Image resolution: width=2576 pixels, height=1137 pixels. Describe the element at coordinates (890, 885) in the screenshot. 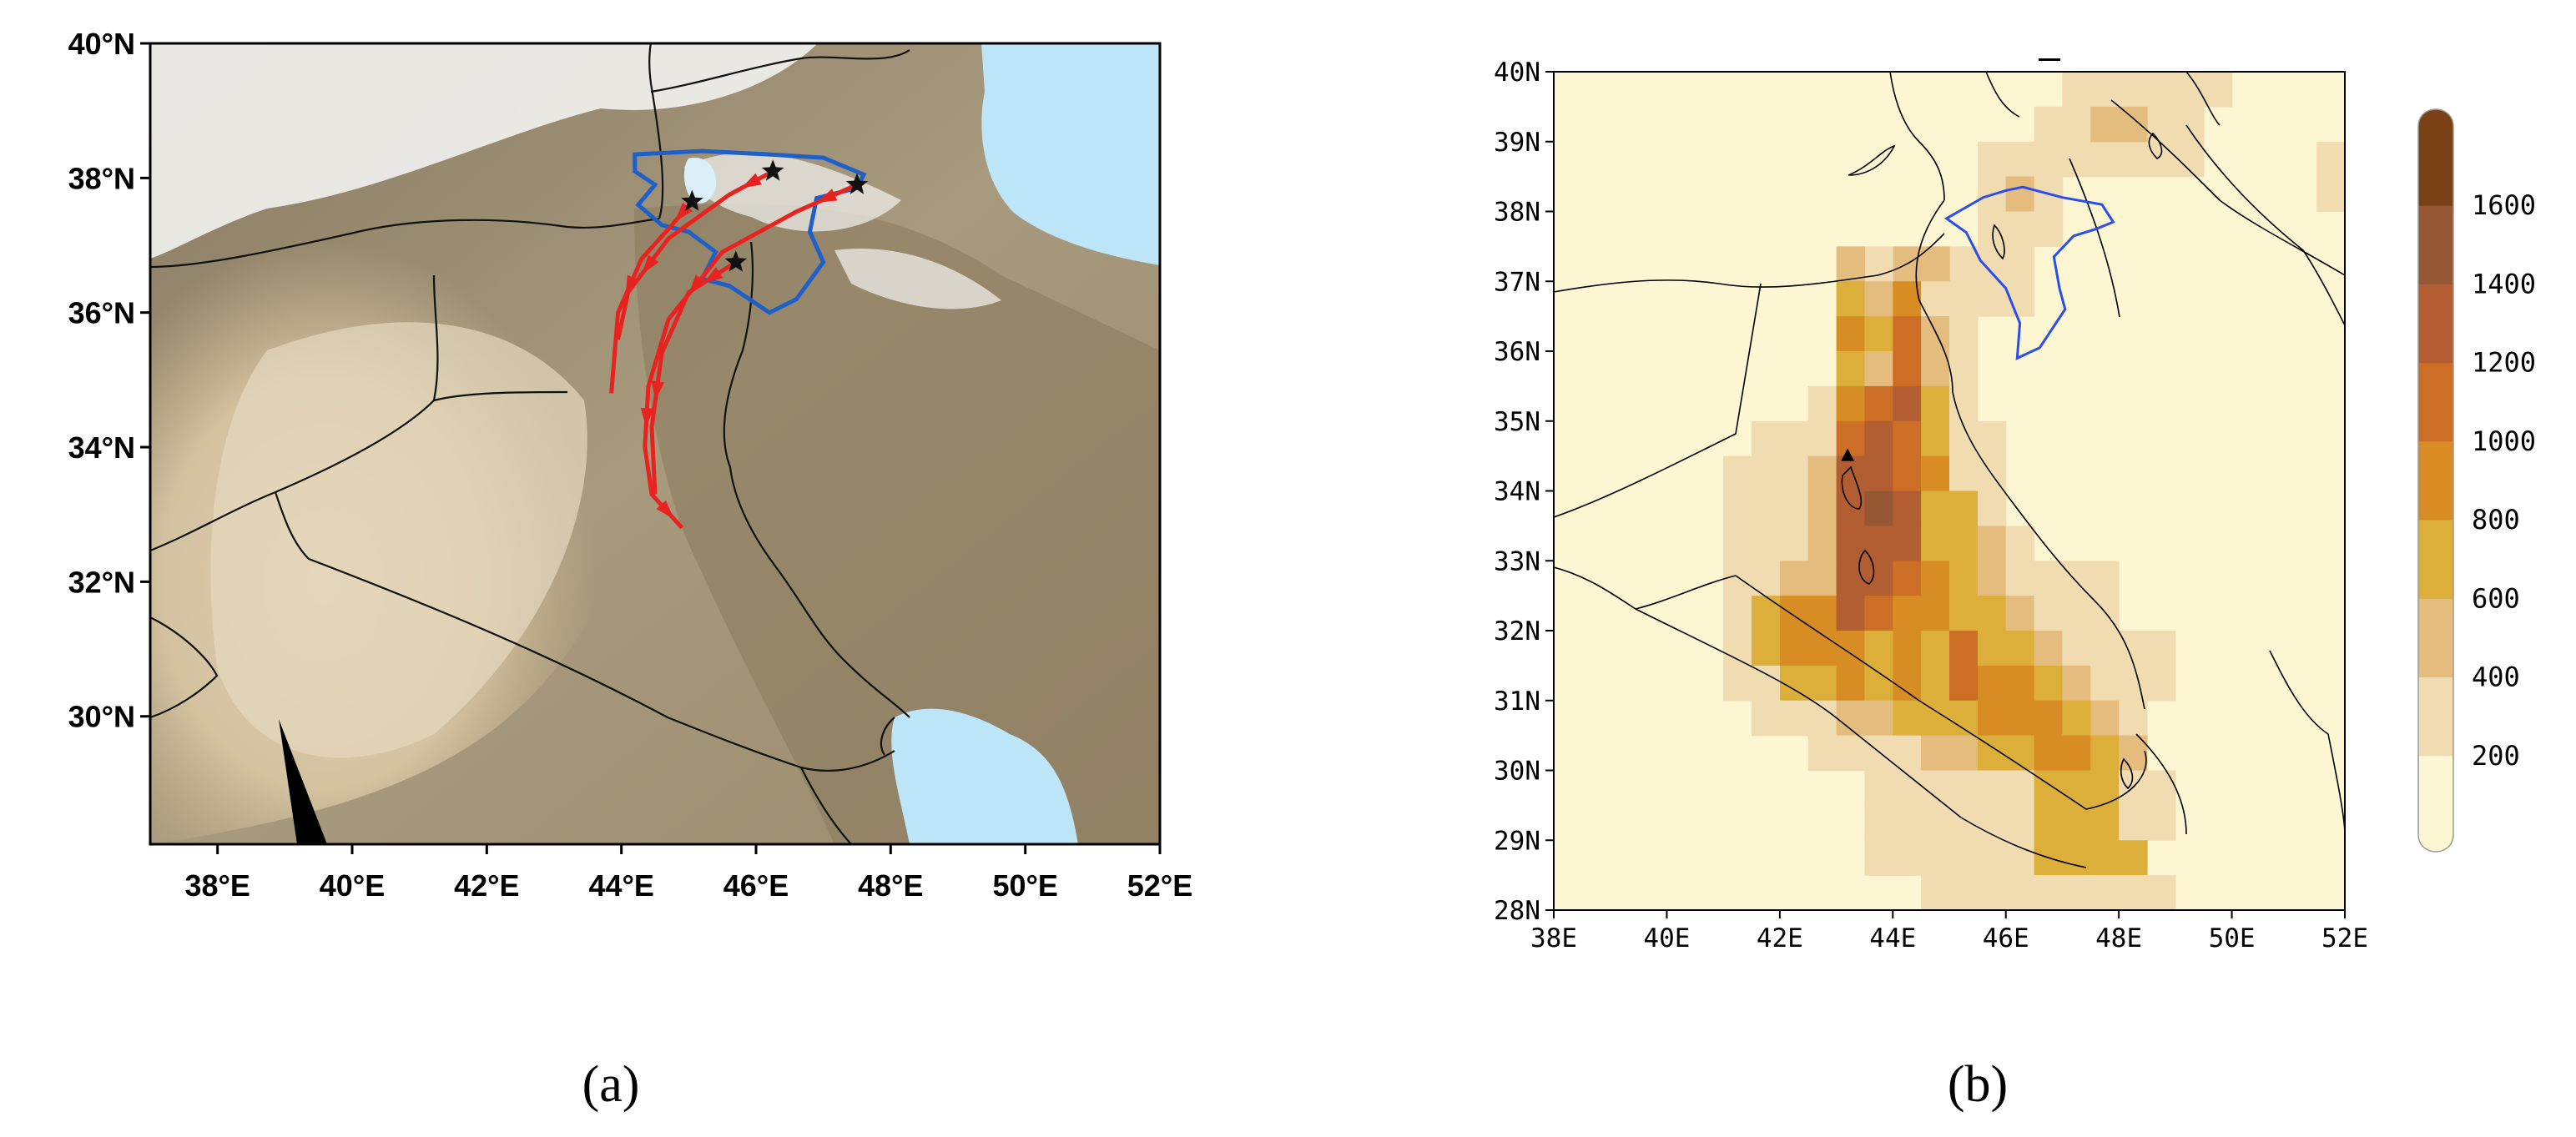

I see `x-tick-label: 48°E` at that location.